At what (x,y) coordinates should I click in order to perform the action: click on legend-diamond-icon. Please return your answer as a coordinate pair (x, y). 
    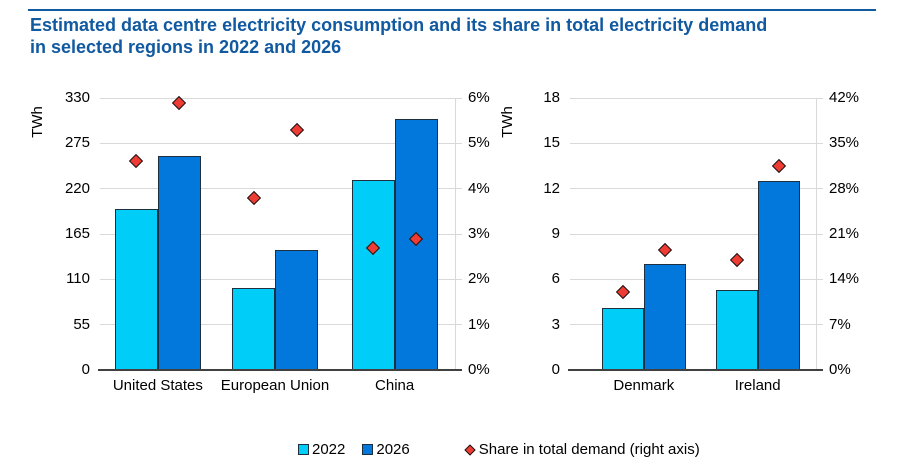
    Looking at the image, I should click on (470, 449).